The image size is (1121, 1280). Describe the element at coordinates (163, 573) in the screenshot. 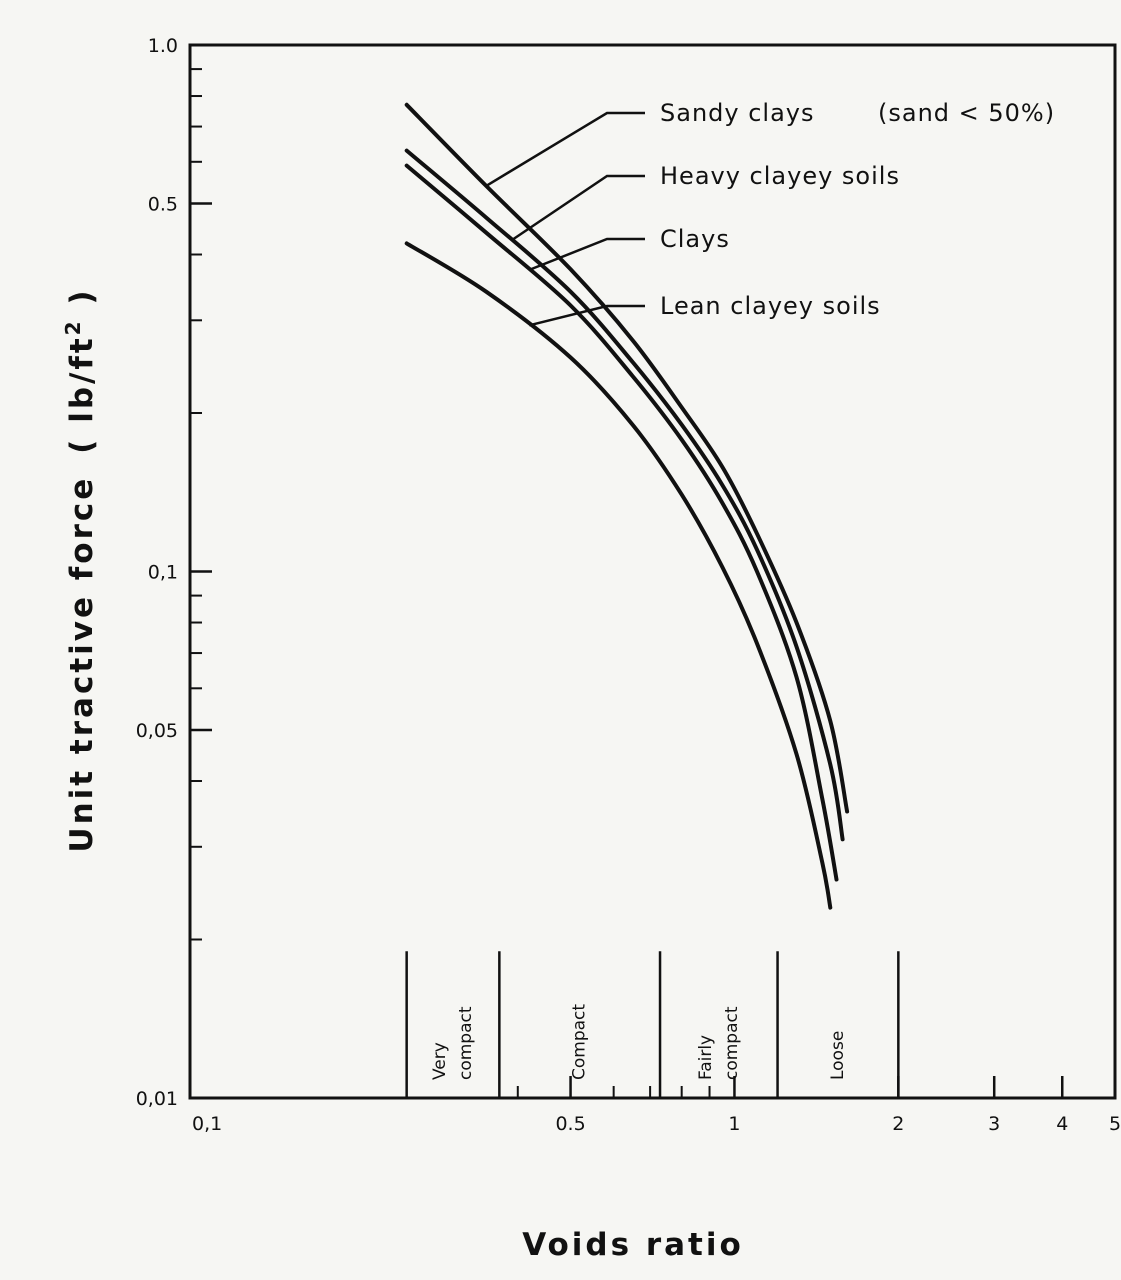

I see `y-tick-label-2: 0,1` at that location.